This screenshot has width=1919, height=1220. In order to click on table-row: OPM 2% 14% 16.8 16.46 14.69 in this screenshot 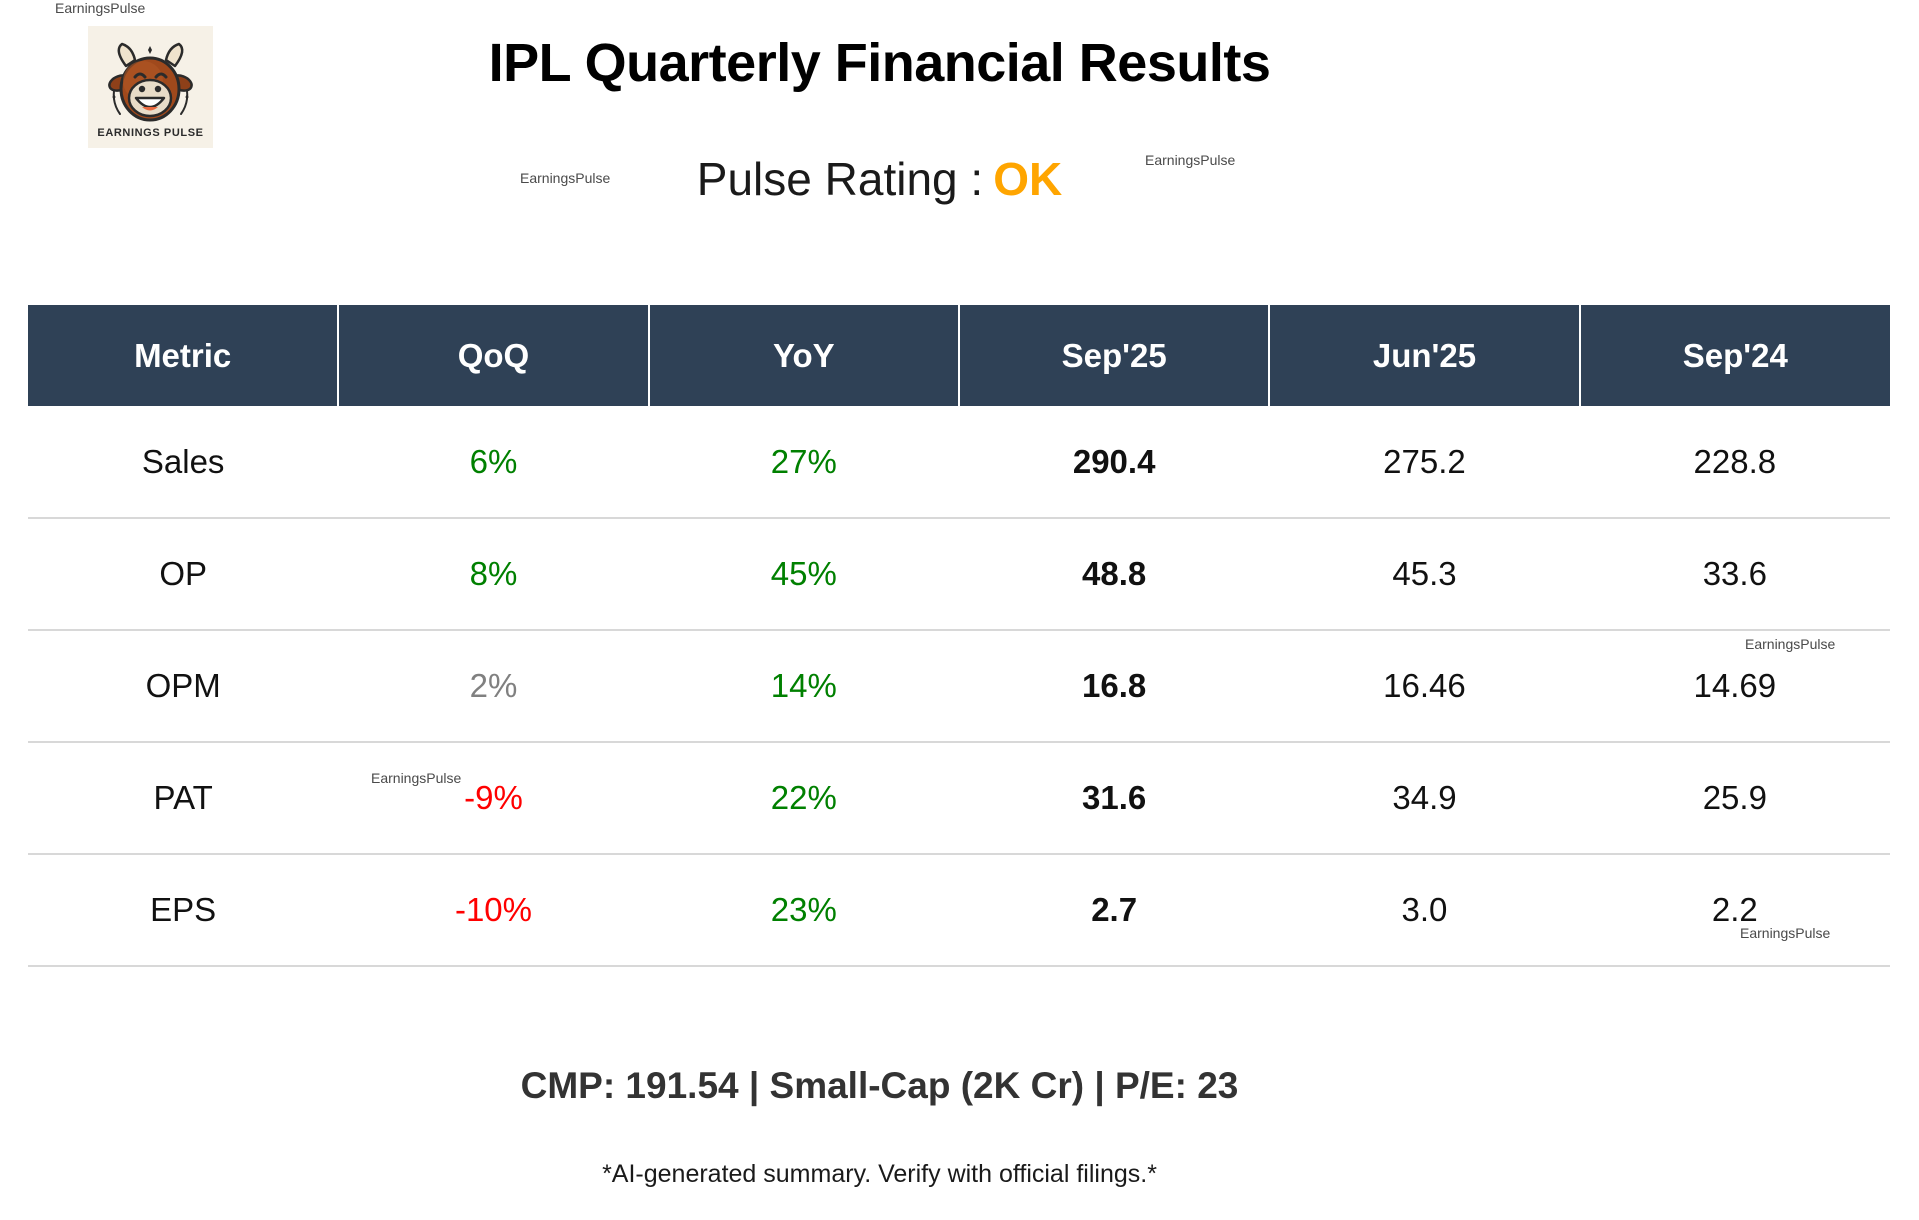, I will do `click(959, 686)`.